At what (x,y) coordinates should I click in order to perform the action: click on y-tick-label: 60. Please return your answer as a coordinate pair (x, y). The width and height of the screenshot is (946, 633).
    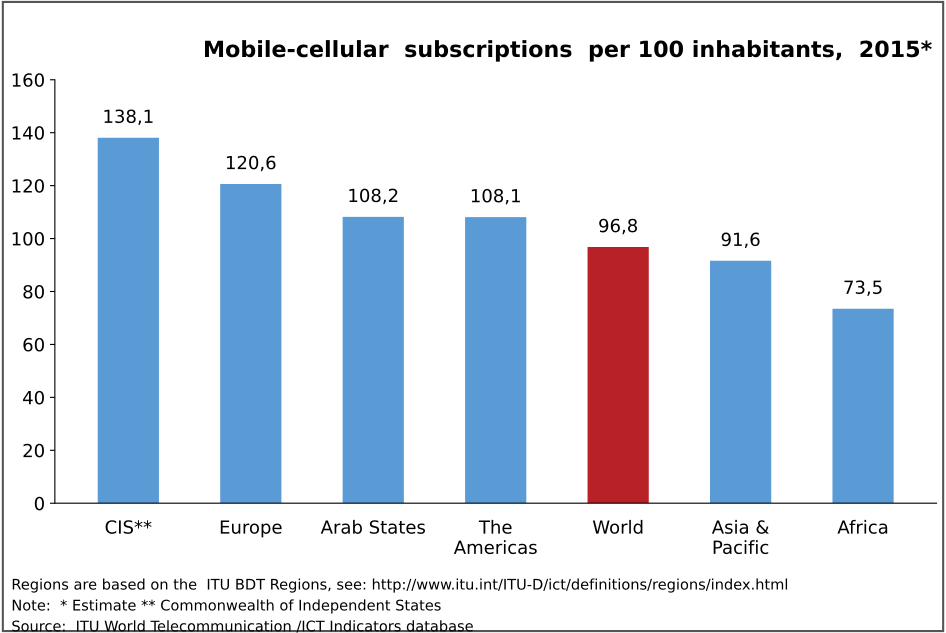
    Looking at the image, I should click on (33, 345).